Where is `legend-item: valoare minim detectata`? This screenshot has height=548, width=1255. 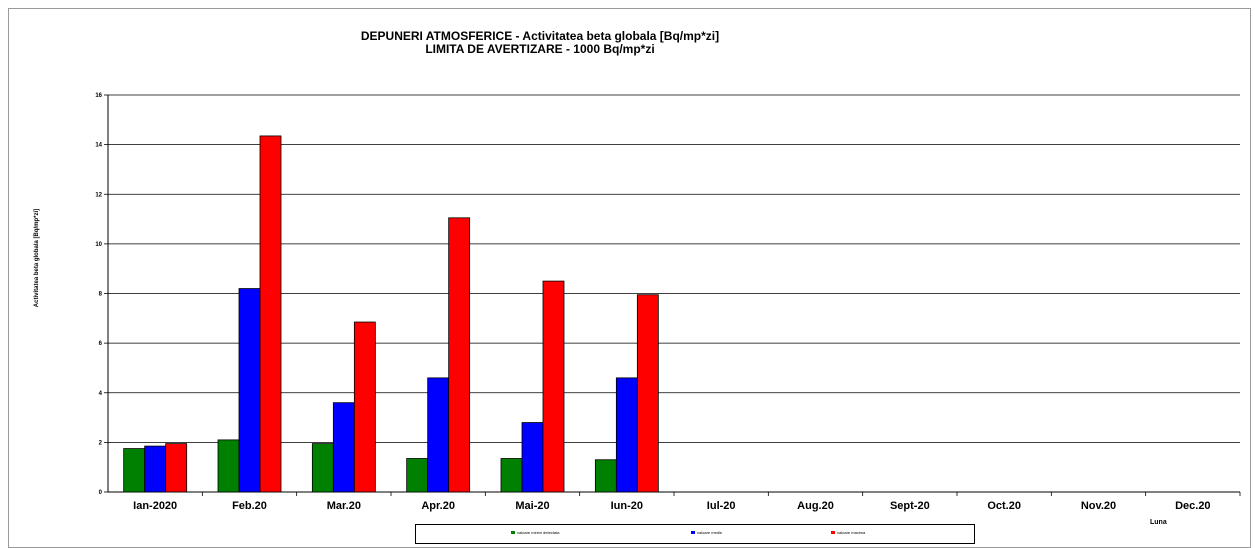
legend-item: valoare minim detectata is located at coordinates (535, 532).